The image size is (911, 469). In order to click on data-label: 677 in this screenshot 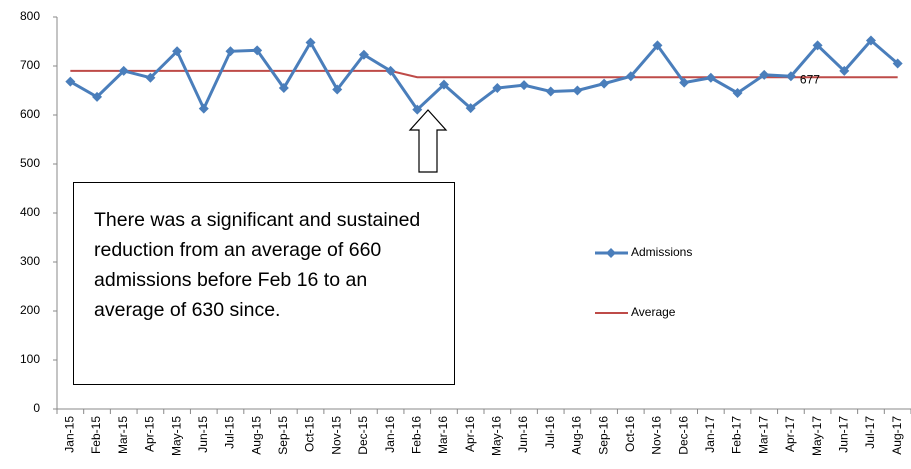, I will do `click(810, 79)`.